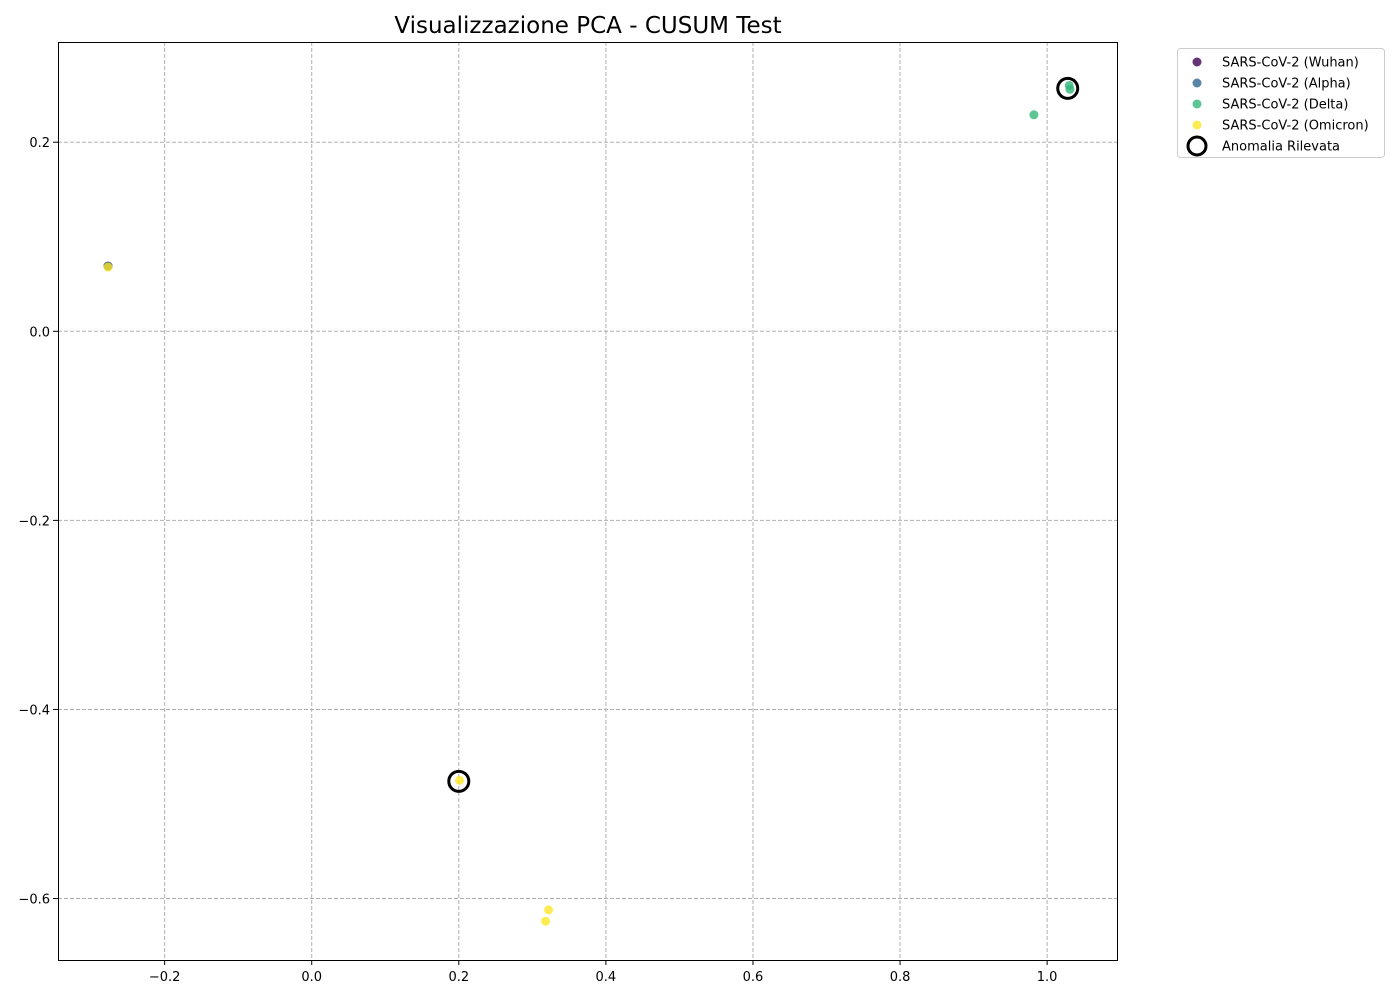 The height and width of the screenshot is (1000, 1400). Describe the element at coordinates (1286, 84) in the screenshot. I see `legend-label: SARS-CoV-2 (Alpha)` at that location.